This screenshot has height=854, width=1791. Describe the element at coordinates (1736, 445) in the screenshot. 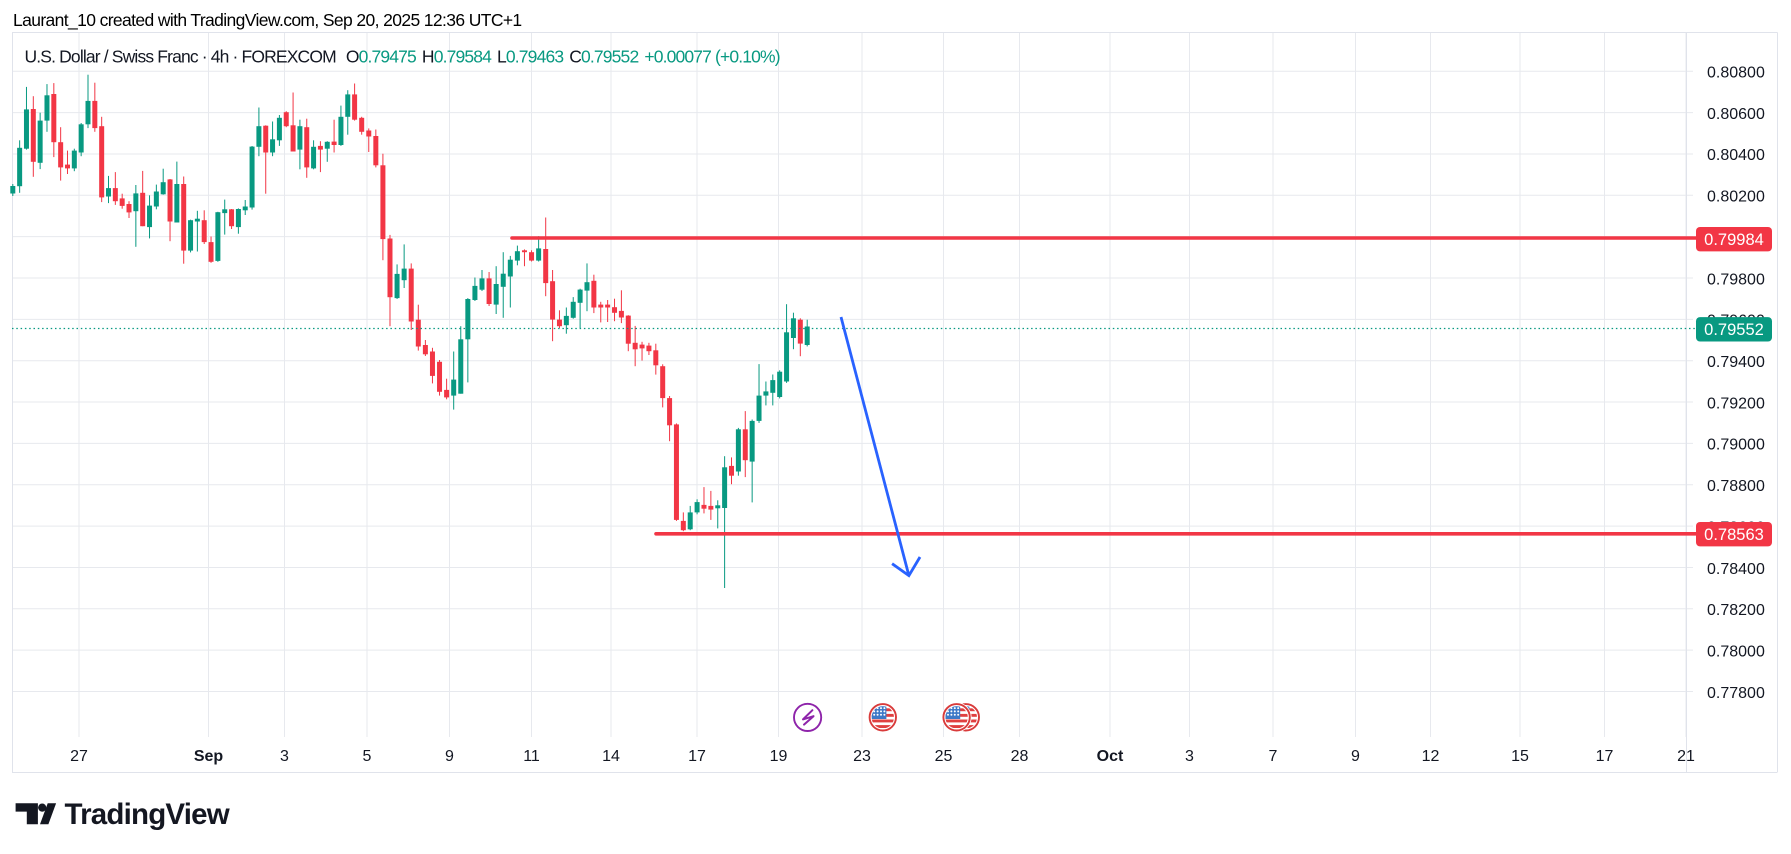

I see `svg-text: 0.79000` at that location.